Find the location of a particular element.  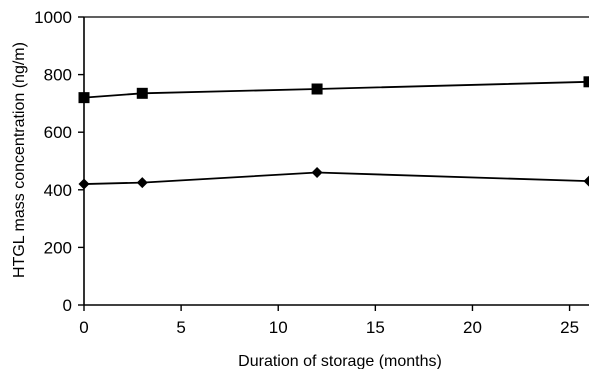

y-tick-label: 0 is located at coordinates (67, 305).